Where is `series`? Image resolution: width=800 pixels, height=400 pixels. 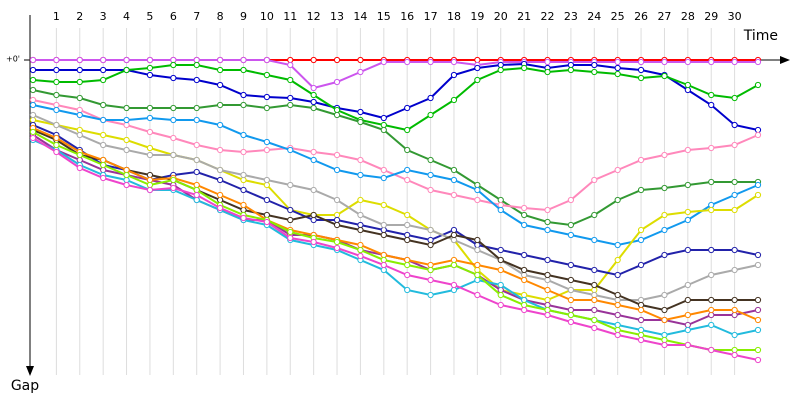
series is located at coordinates (395, 74).